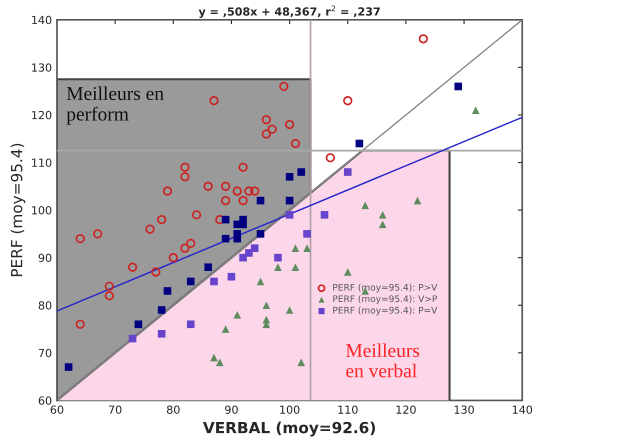 The width and height of the screenshot is (633, 440). I want to click on y-tick-label: 140, so click(42, 20).